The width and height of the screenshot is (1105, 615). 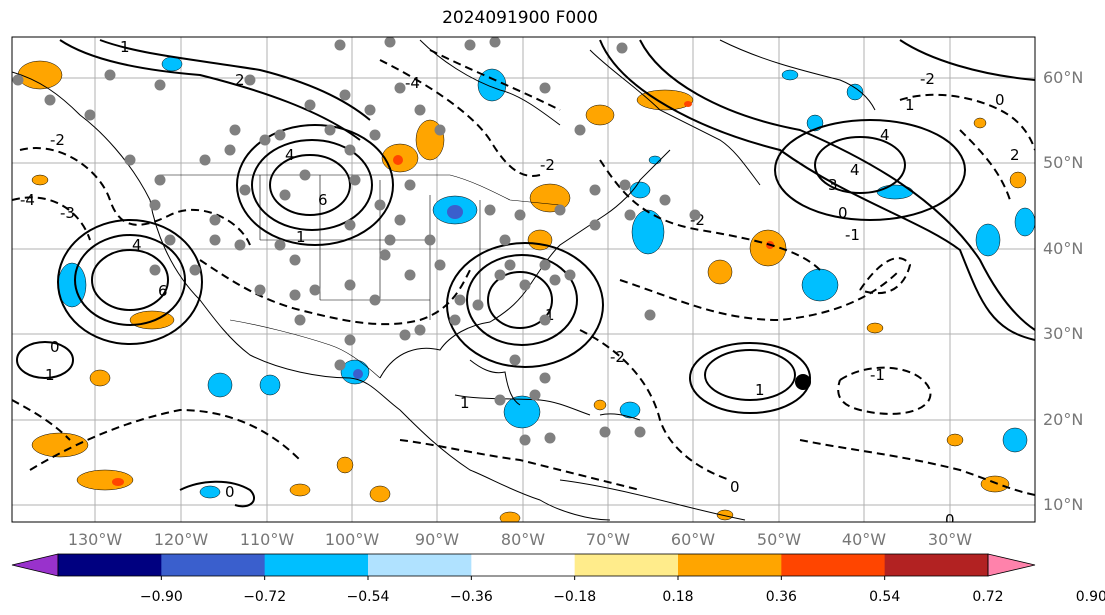 What do you see at coordinates (240, 80) in the screenshot?
I see `contour-label: 2` at bounding box center [240, 80].